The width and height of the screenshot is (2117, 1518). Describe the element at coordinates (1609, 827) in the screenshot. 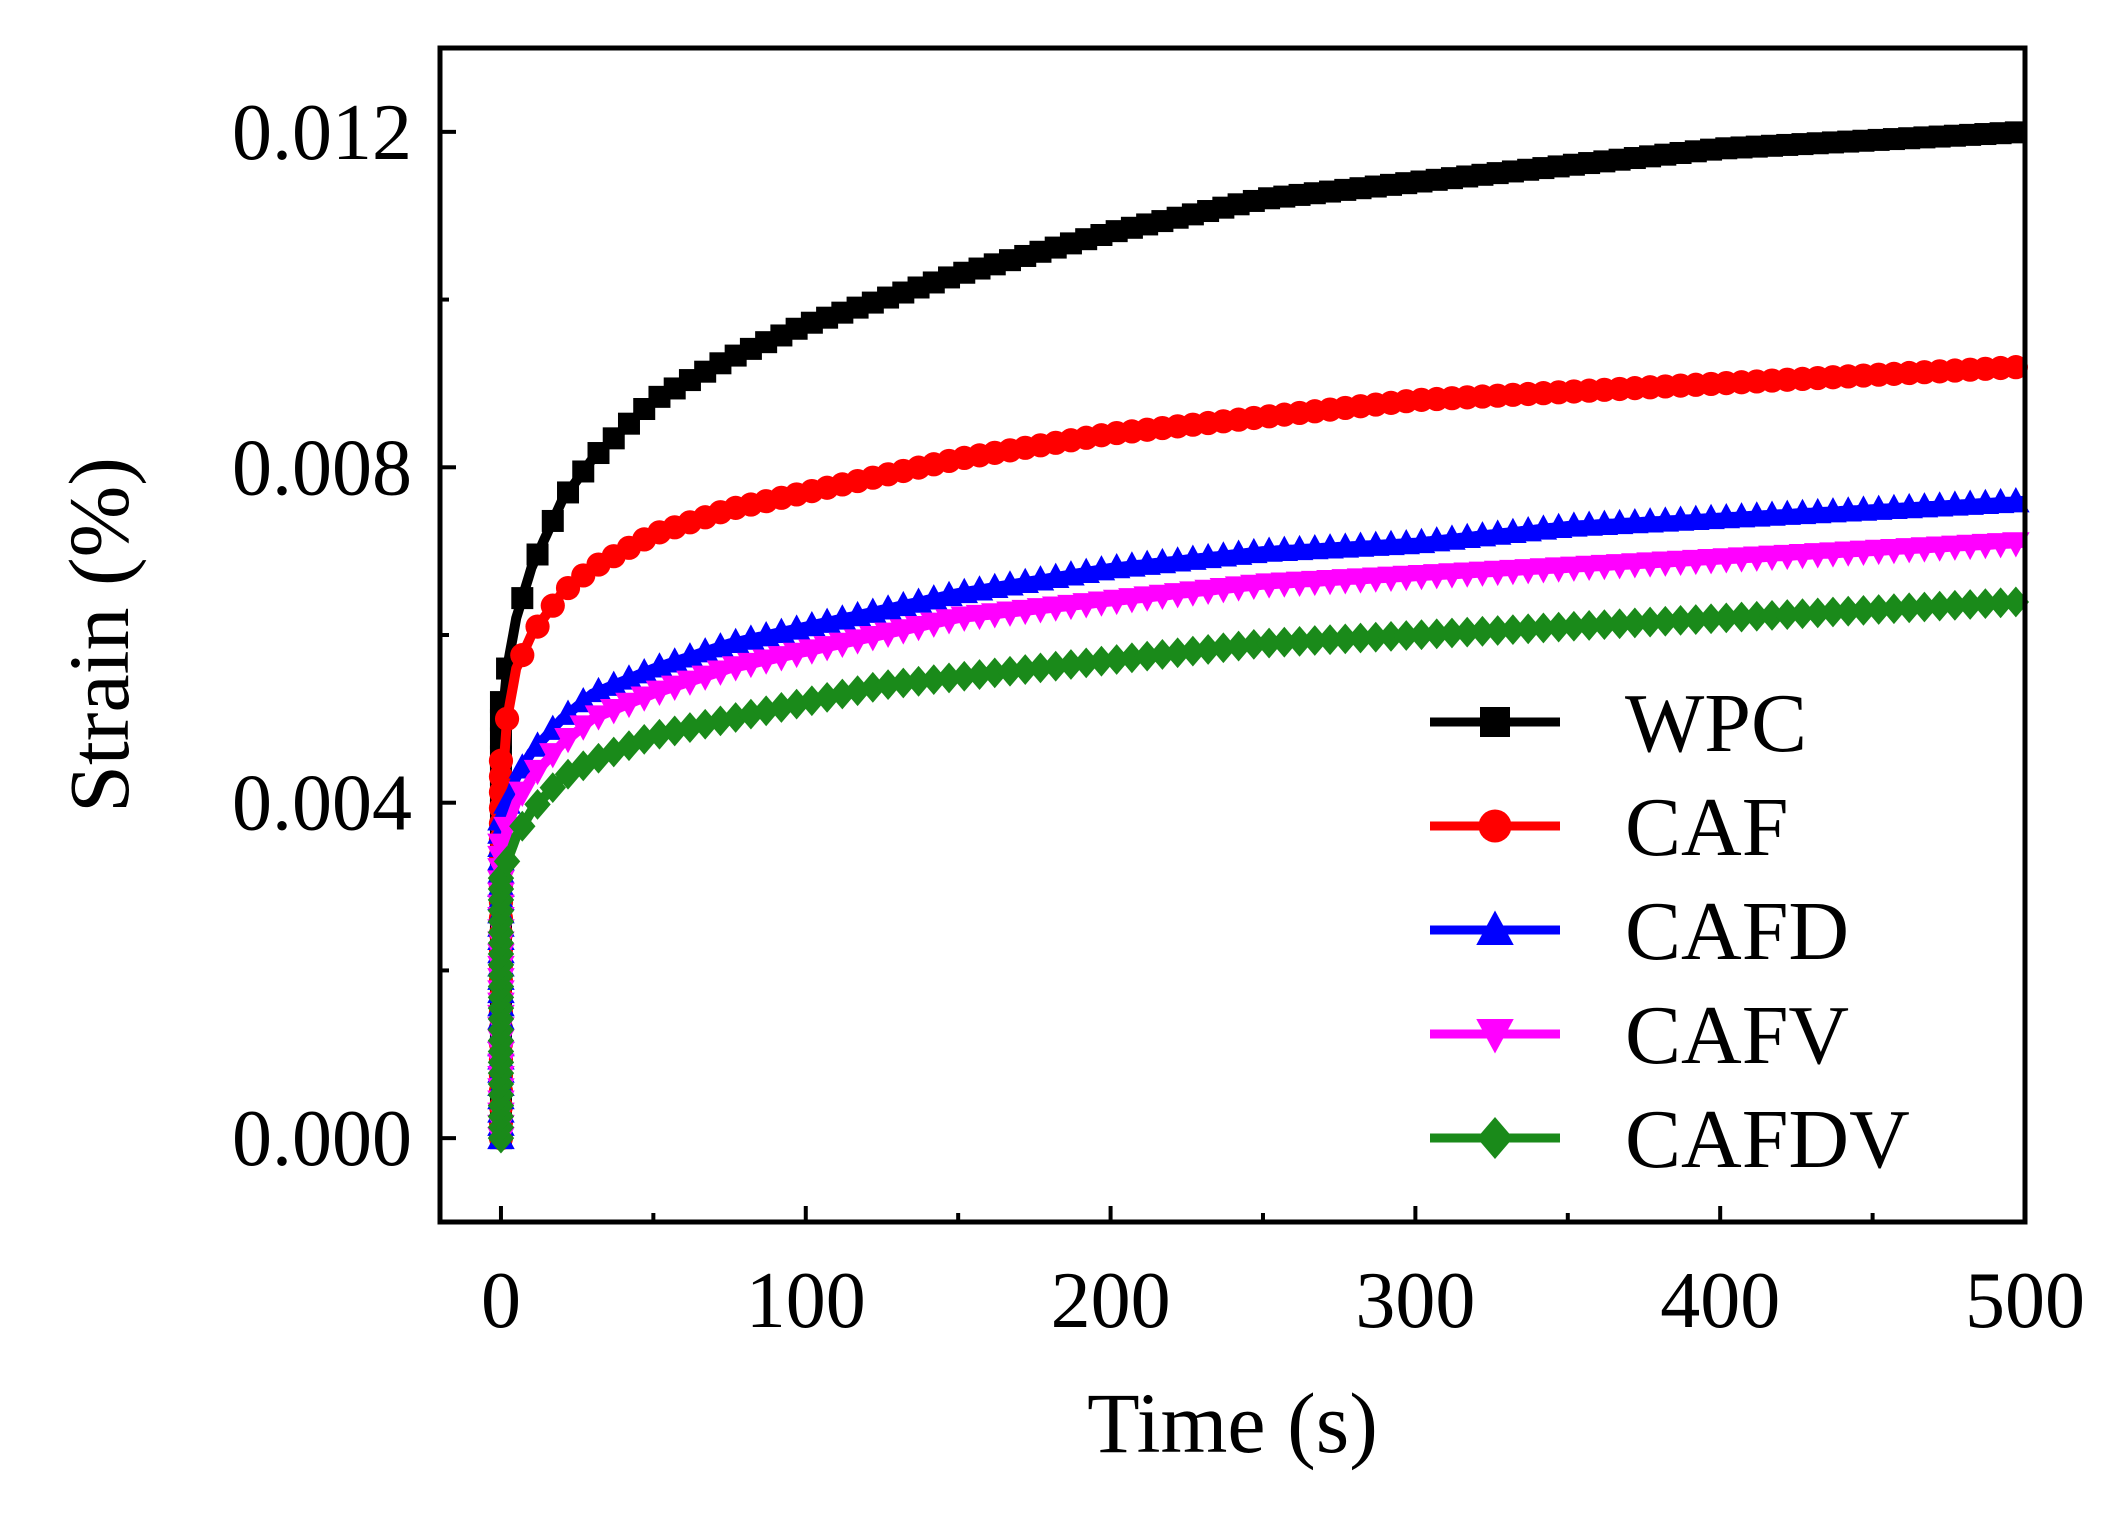

I see `legend-item-caf: CAF` at that location.